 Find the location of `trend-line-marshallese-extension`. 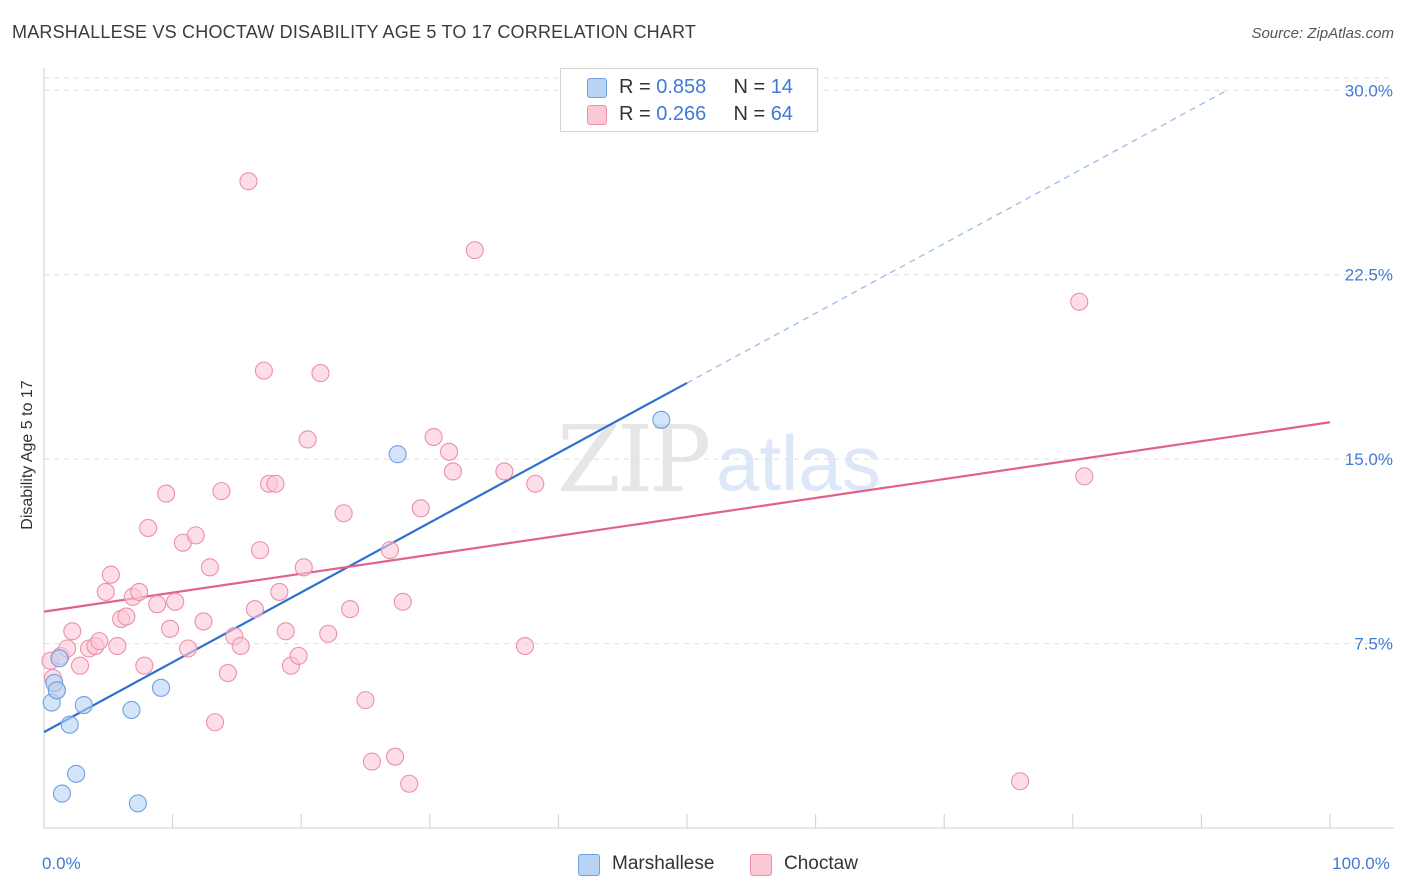

trend-line-marshallese-extension is located at coordinates (957, 236).